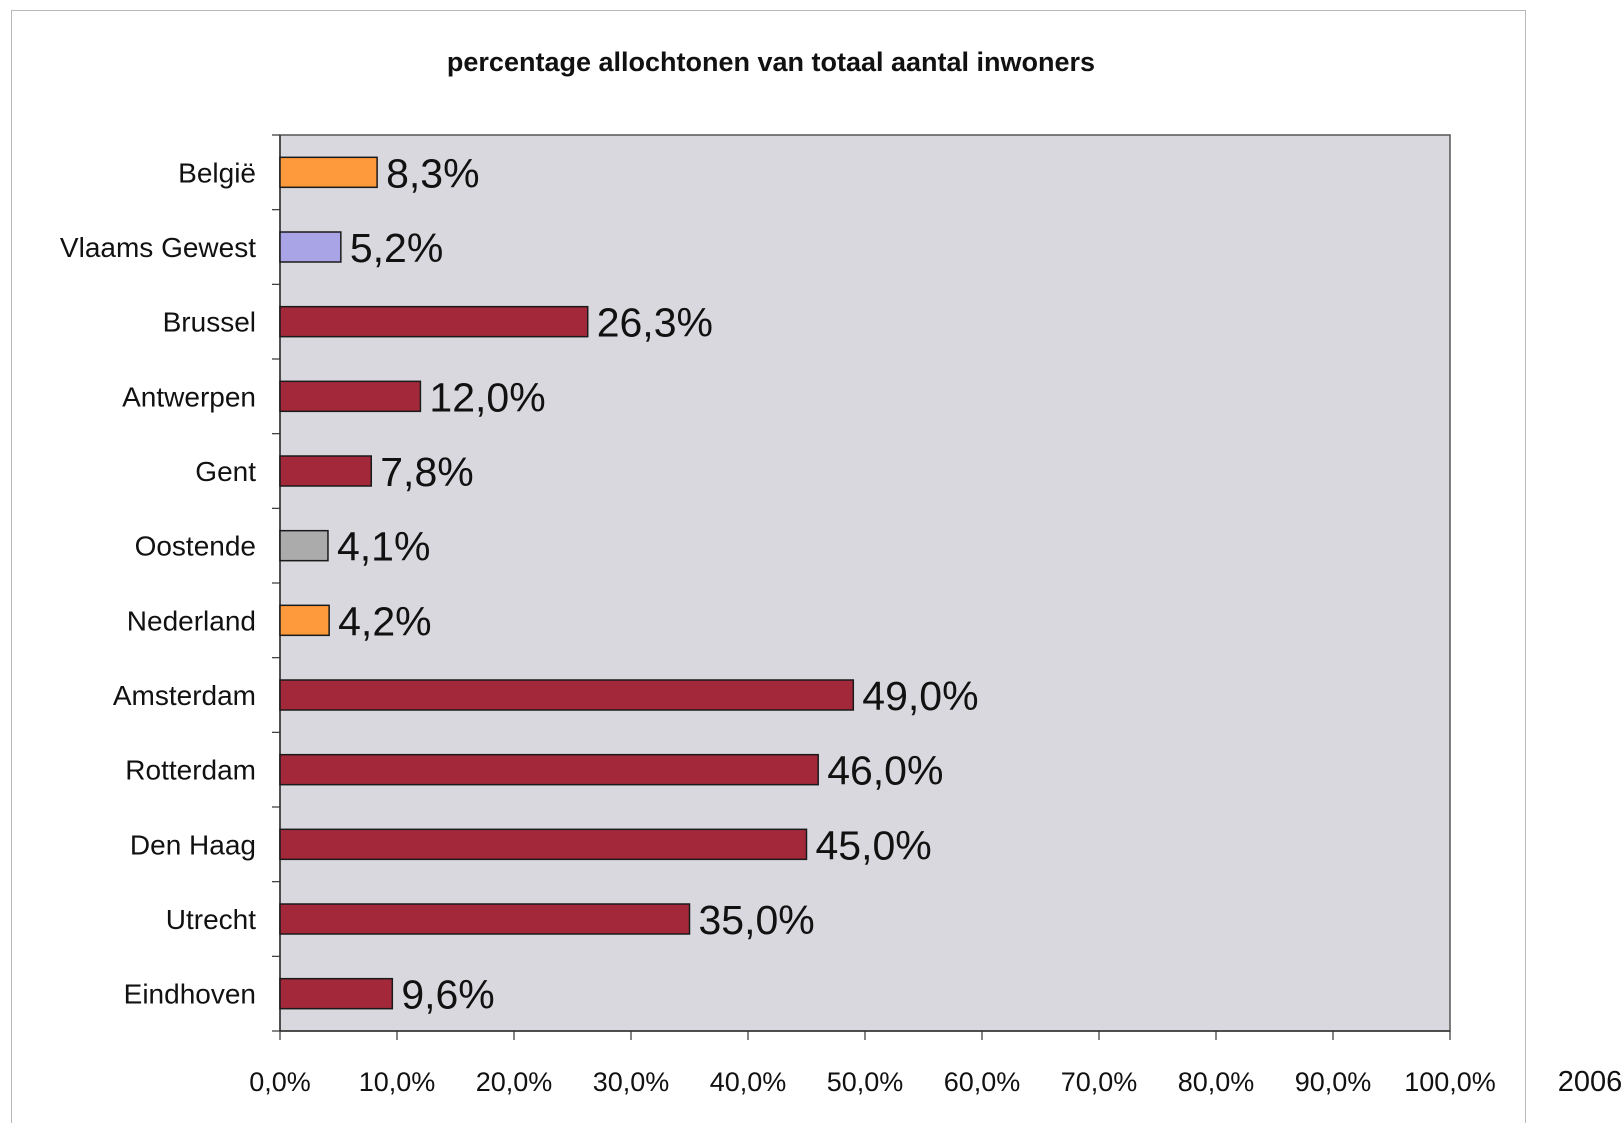  Describe the element at coordinates (748, 1082) in the screenshot. I see `x-tick-label: 40,0%` at that location.